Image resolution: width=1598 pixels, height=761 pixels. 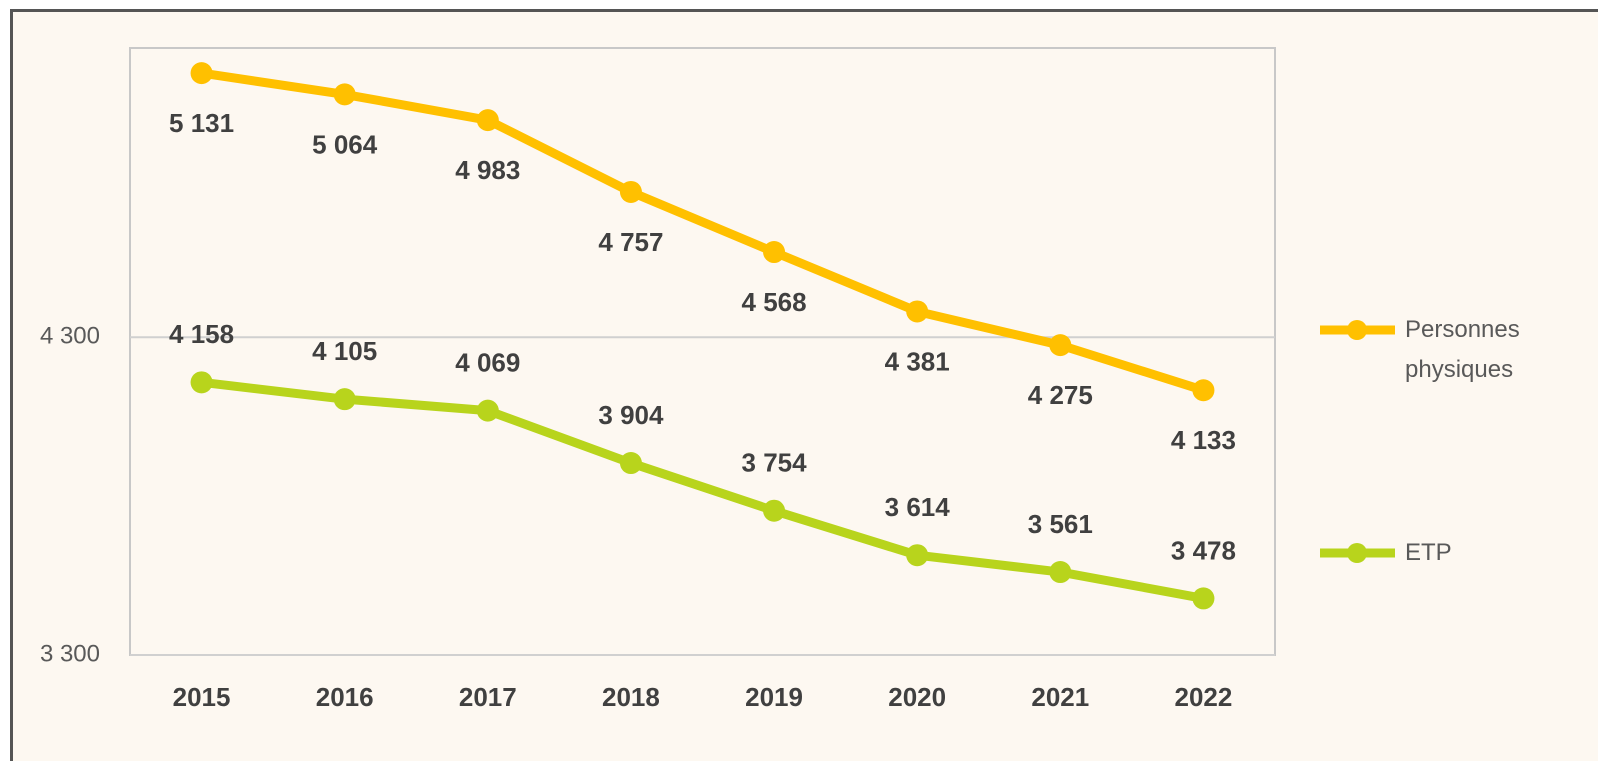 What do you see at coordinates (917, 697) in the screenshot?
I see `x-tick-label: 2020` at bounding box center [917, 697].